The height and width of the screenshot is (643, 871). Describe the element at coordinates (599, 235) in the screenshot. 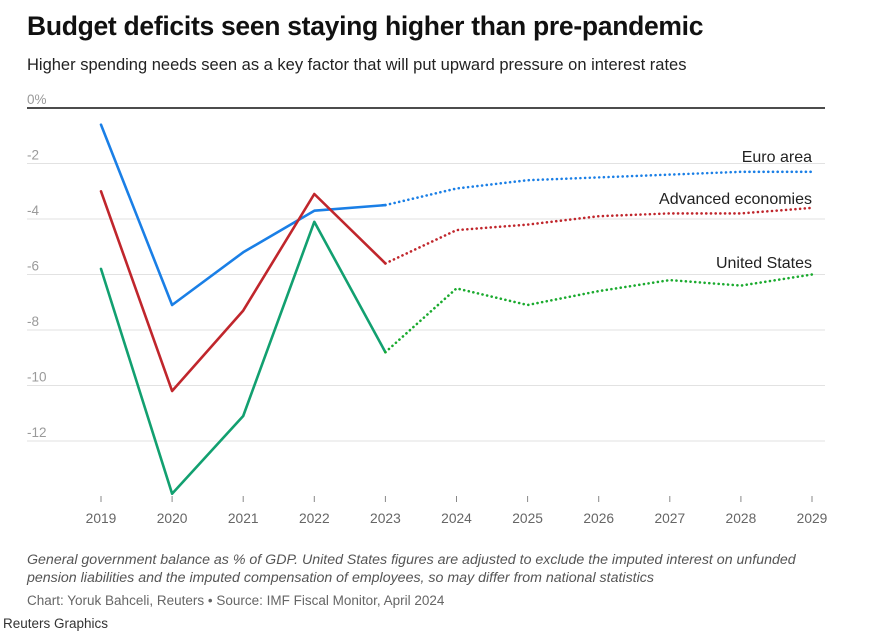

I see `advanced-economies-line-projection` at that location.